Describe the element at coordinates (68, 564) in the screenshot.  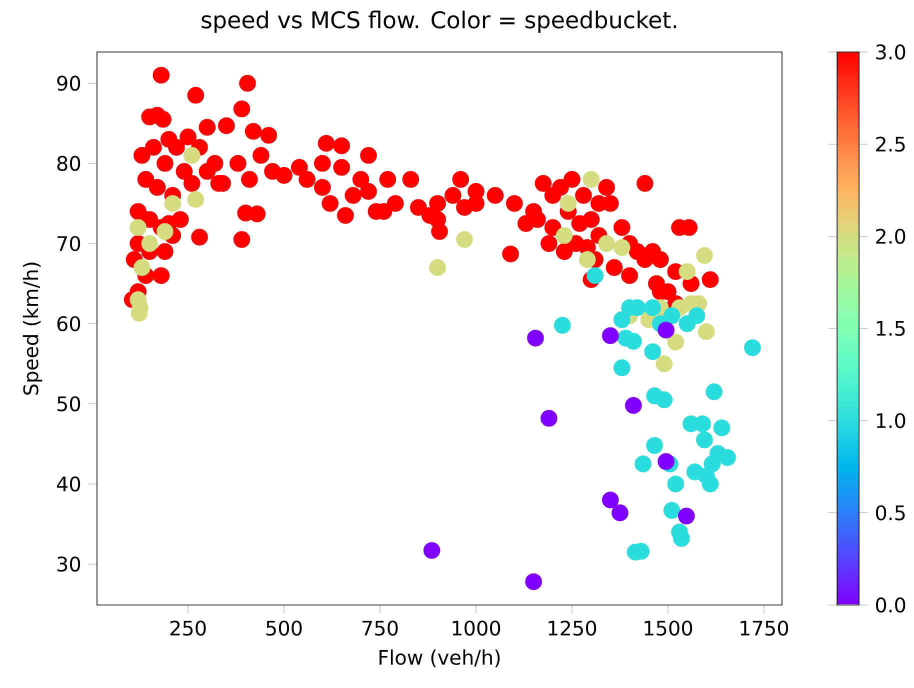
I see `y-tick-label: 30` at that location.